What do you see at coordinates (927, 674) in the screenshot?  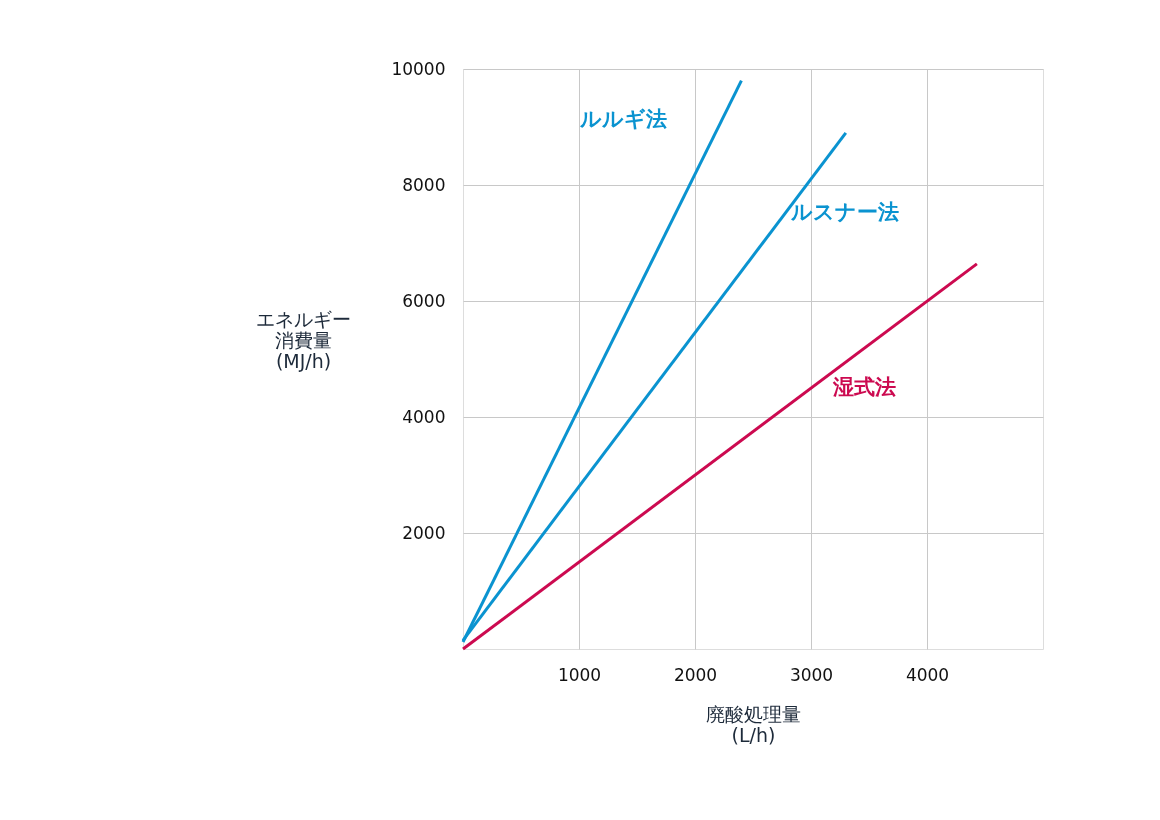 I see `x-tick-label: 4000` at bounding box center [927, 674].